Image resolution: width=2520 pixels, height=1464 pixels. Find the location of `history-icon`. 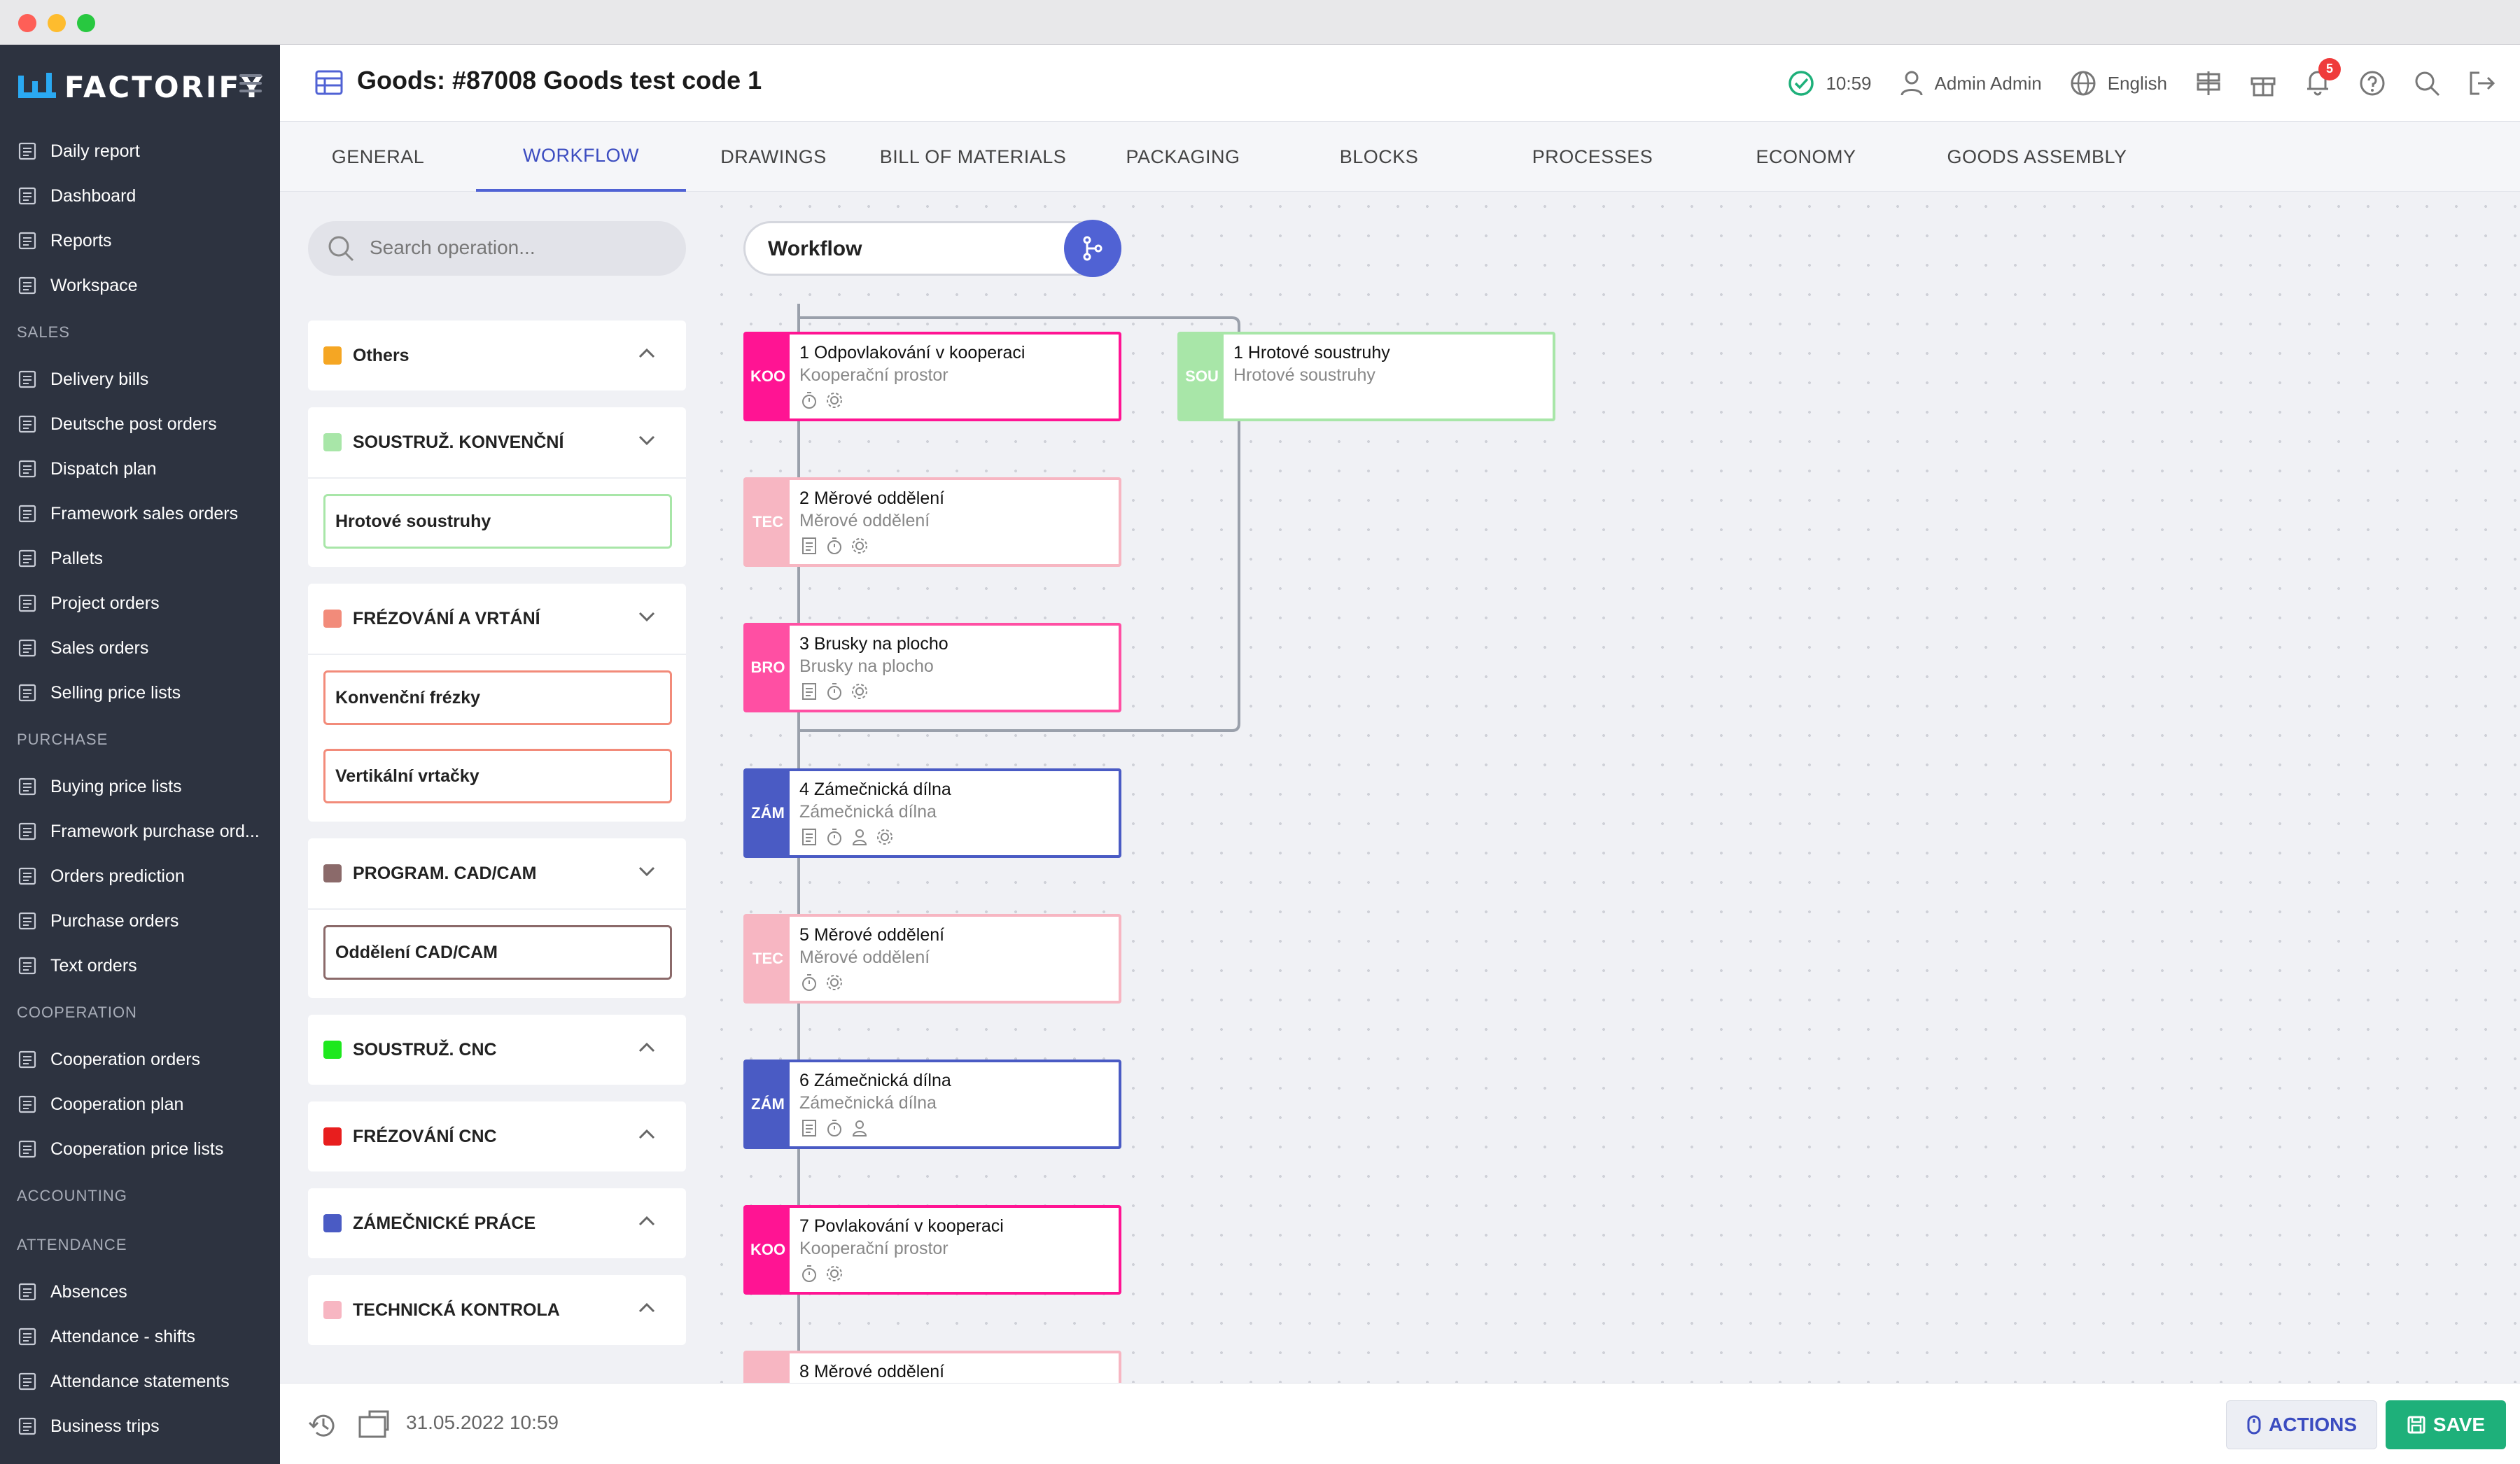

history-icon is located at coordinates (323, 1425).